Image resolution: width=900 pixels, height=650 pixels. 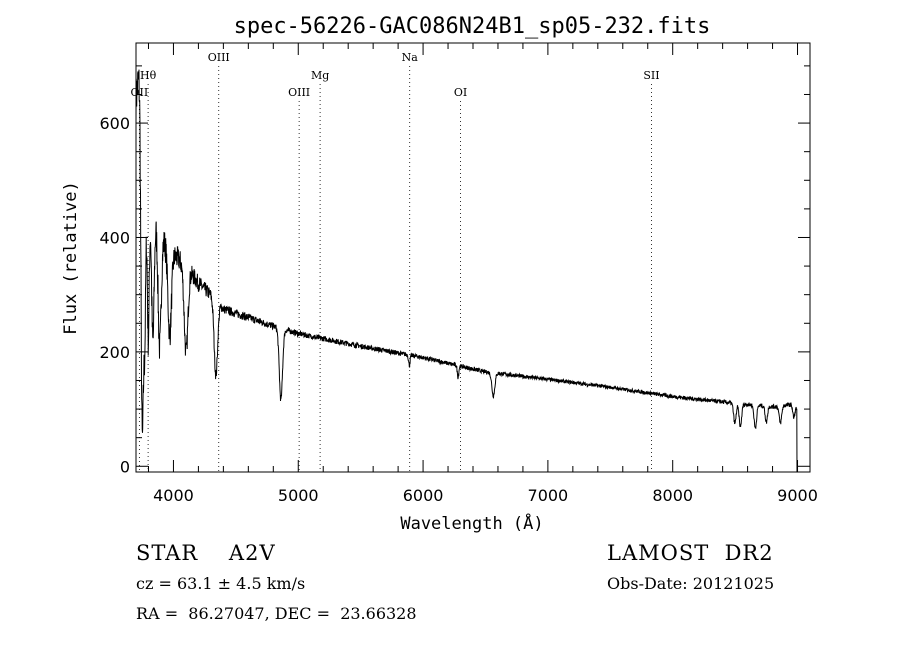 What do you see at coordinates (472, 26) in the screenshot?
I see `chart-title: spec-56226-GAC086N24B1_sp05-232.fits` at bounding box center [472, 26].